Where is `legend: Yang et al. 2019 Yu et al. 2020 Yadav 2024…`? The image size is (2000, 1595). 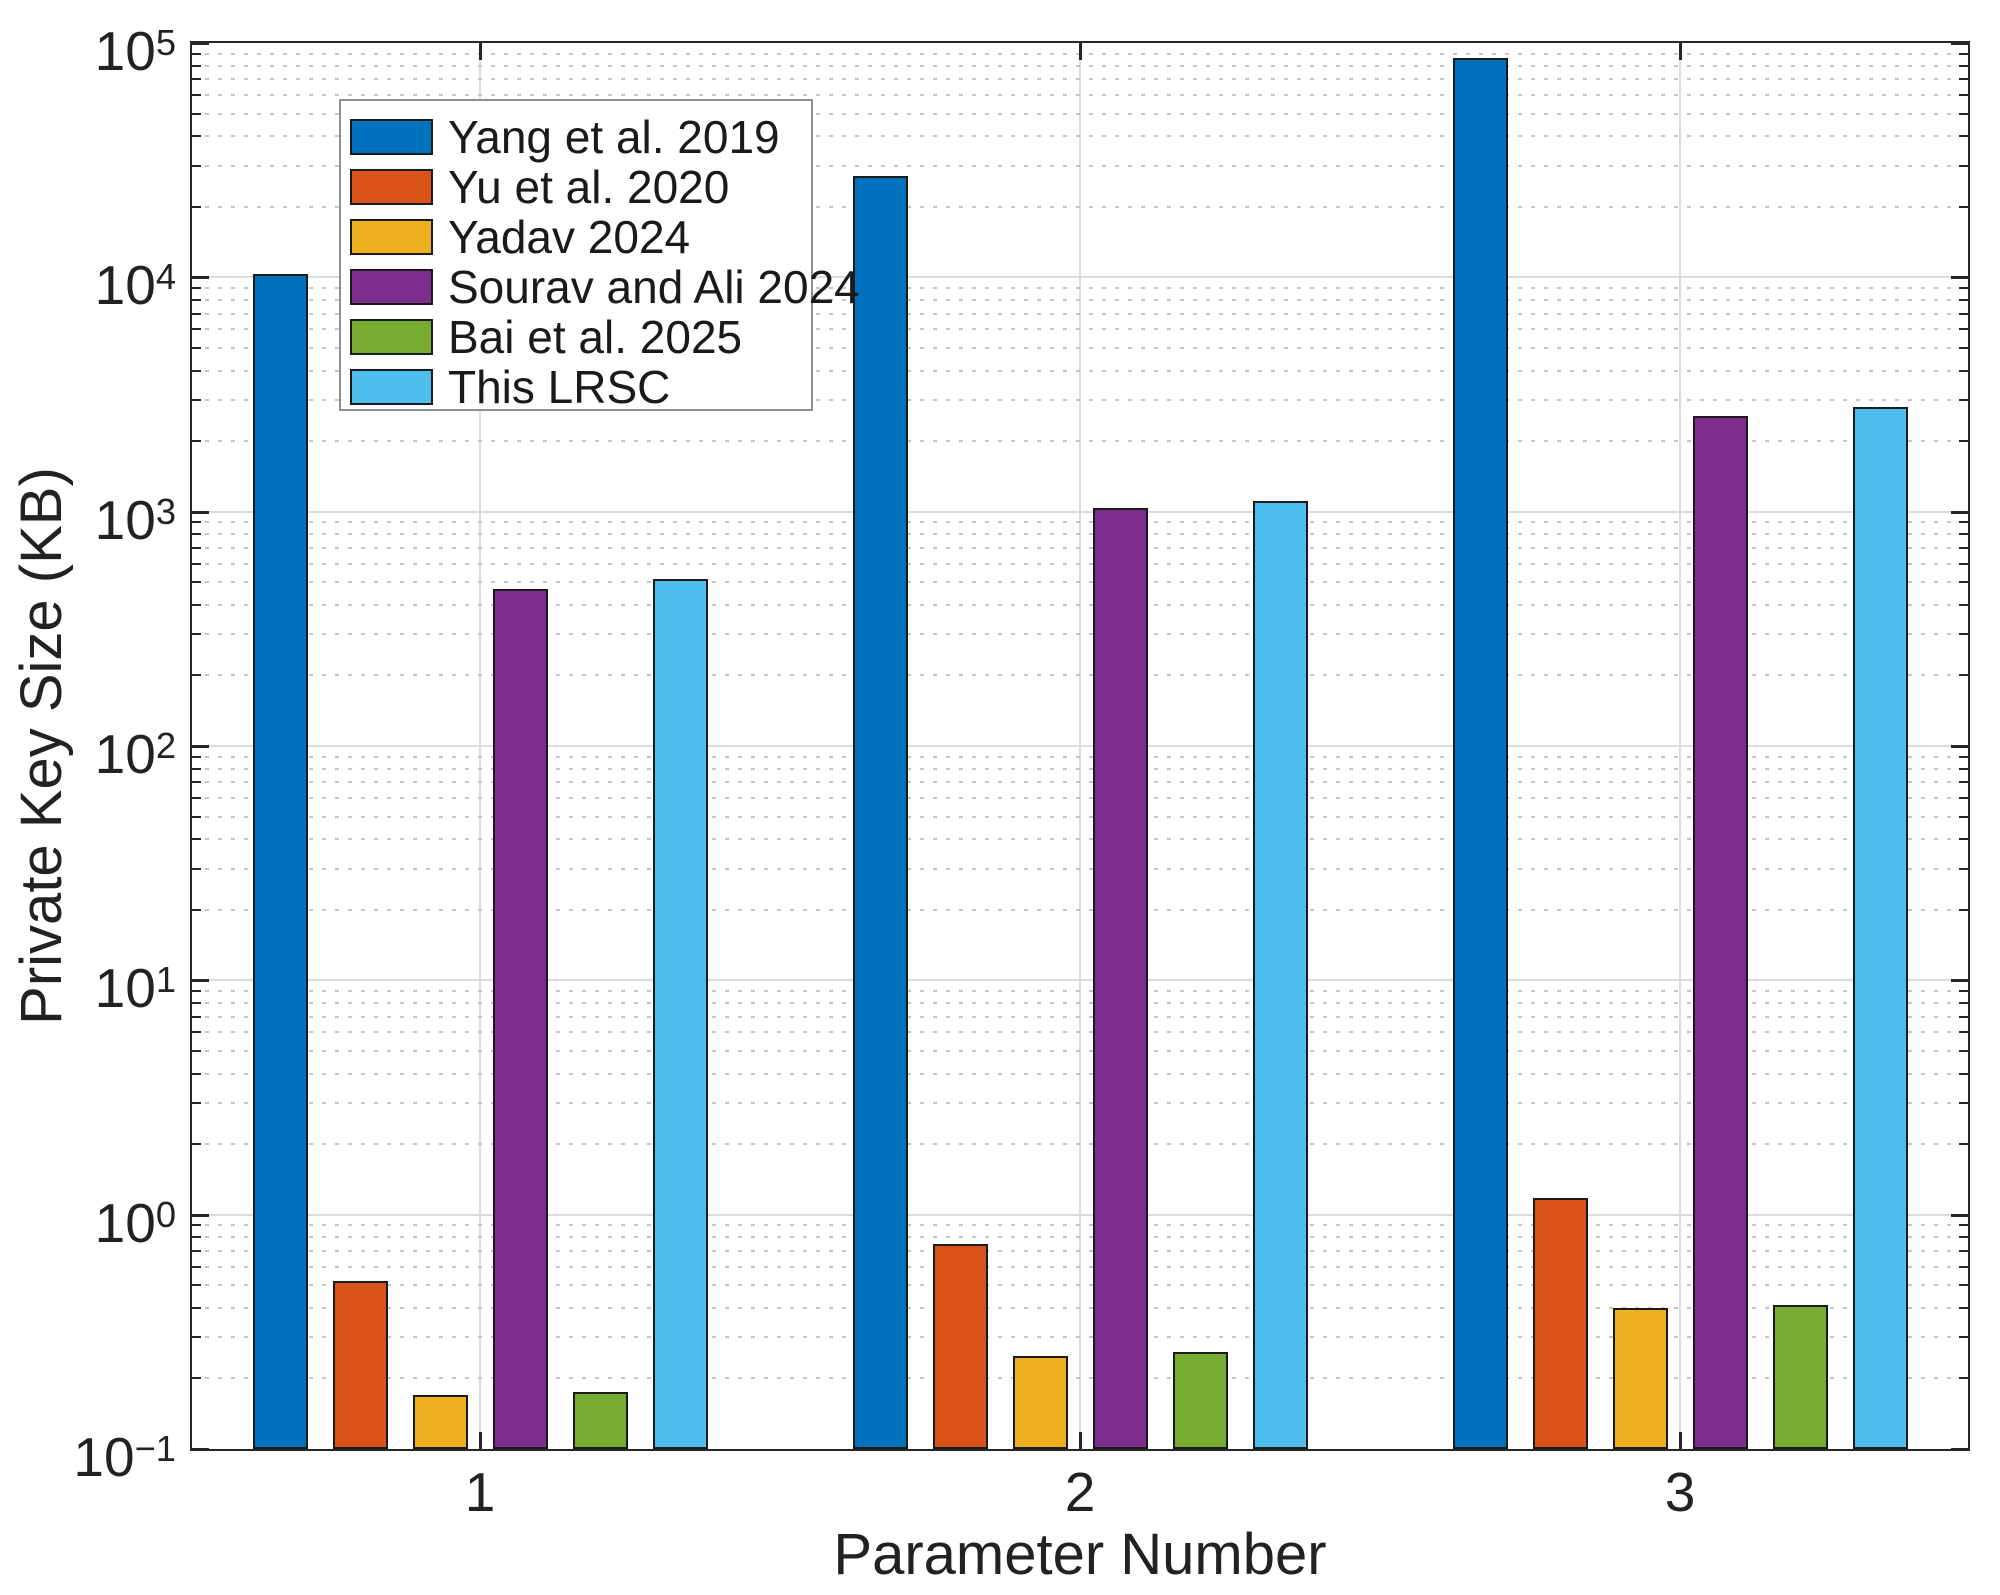
legend: Yang et al. 2019 Yu et al. 2020 Yadav 2024… is located at coordinates (599, 255).